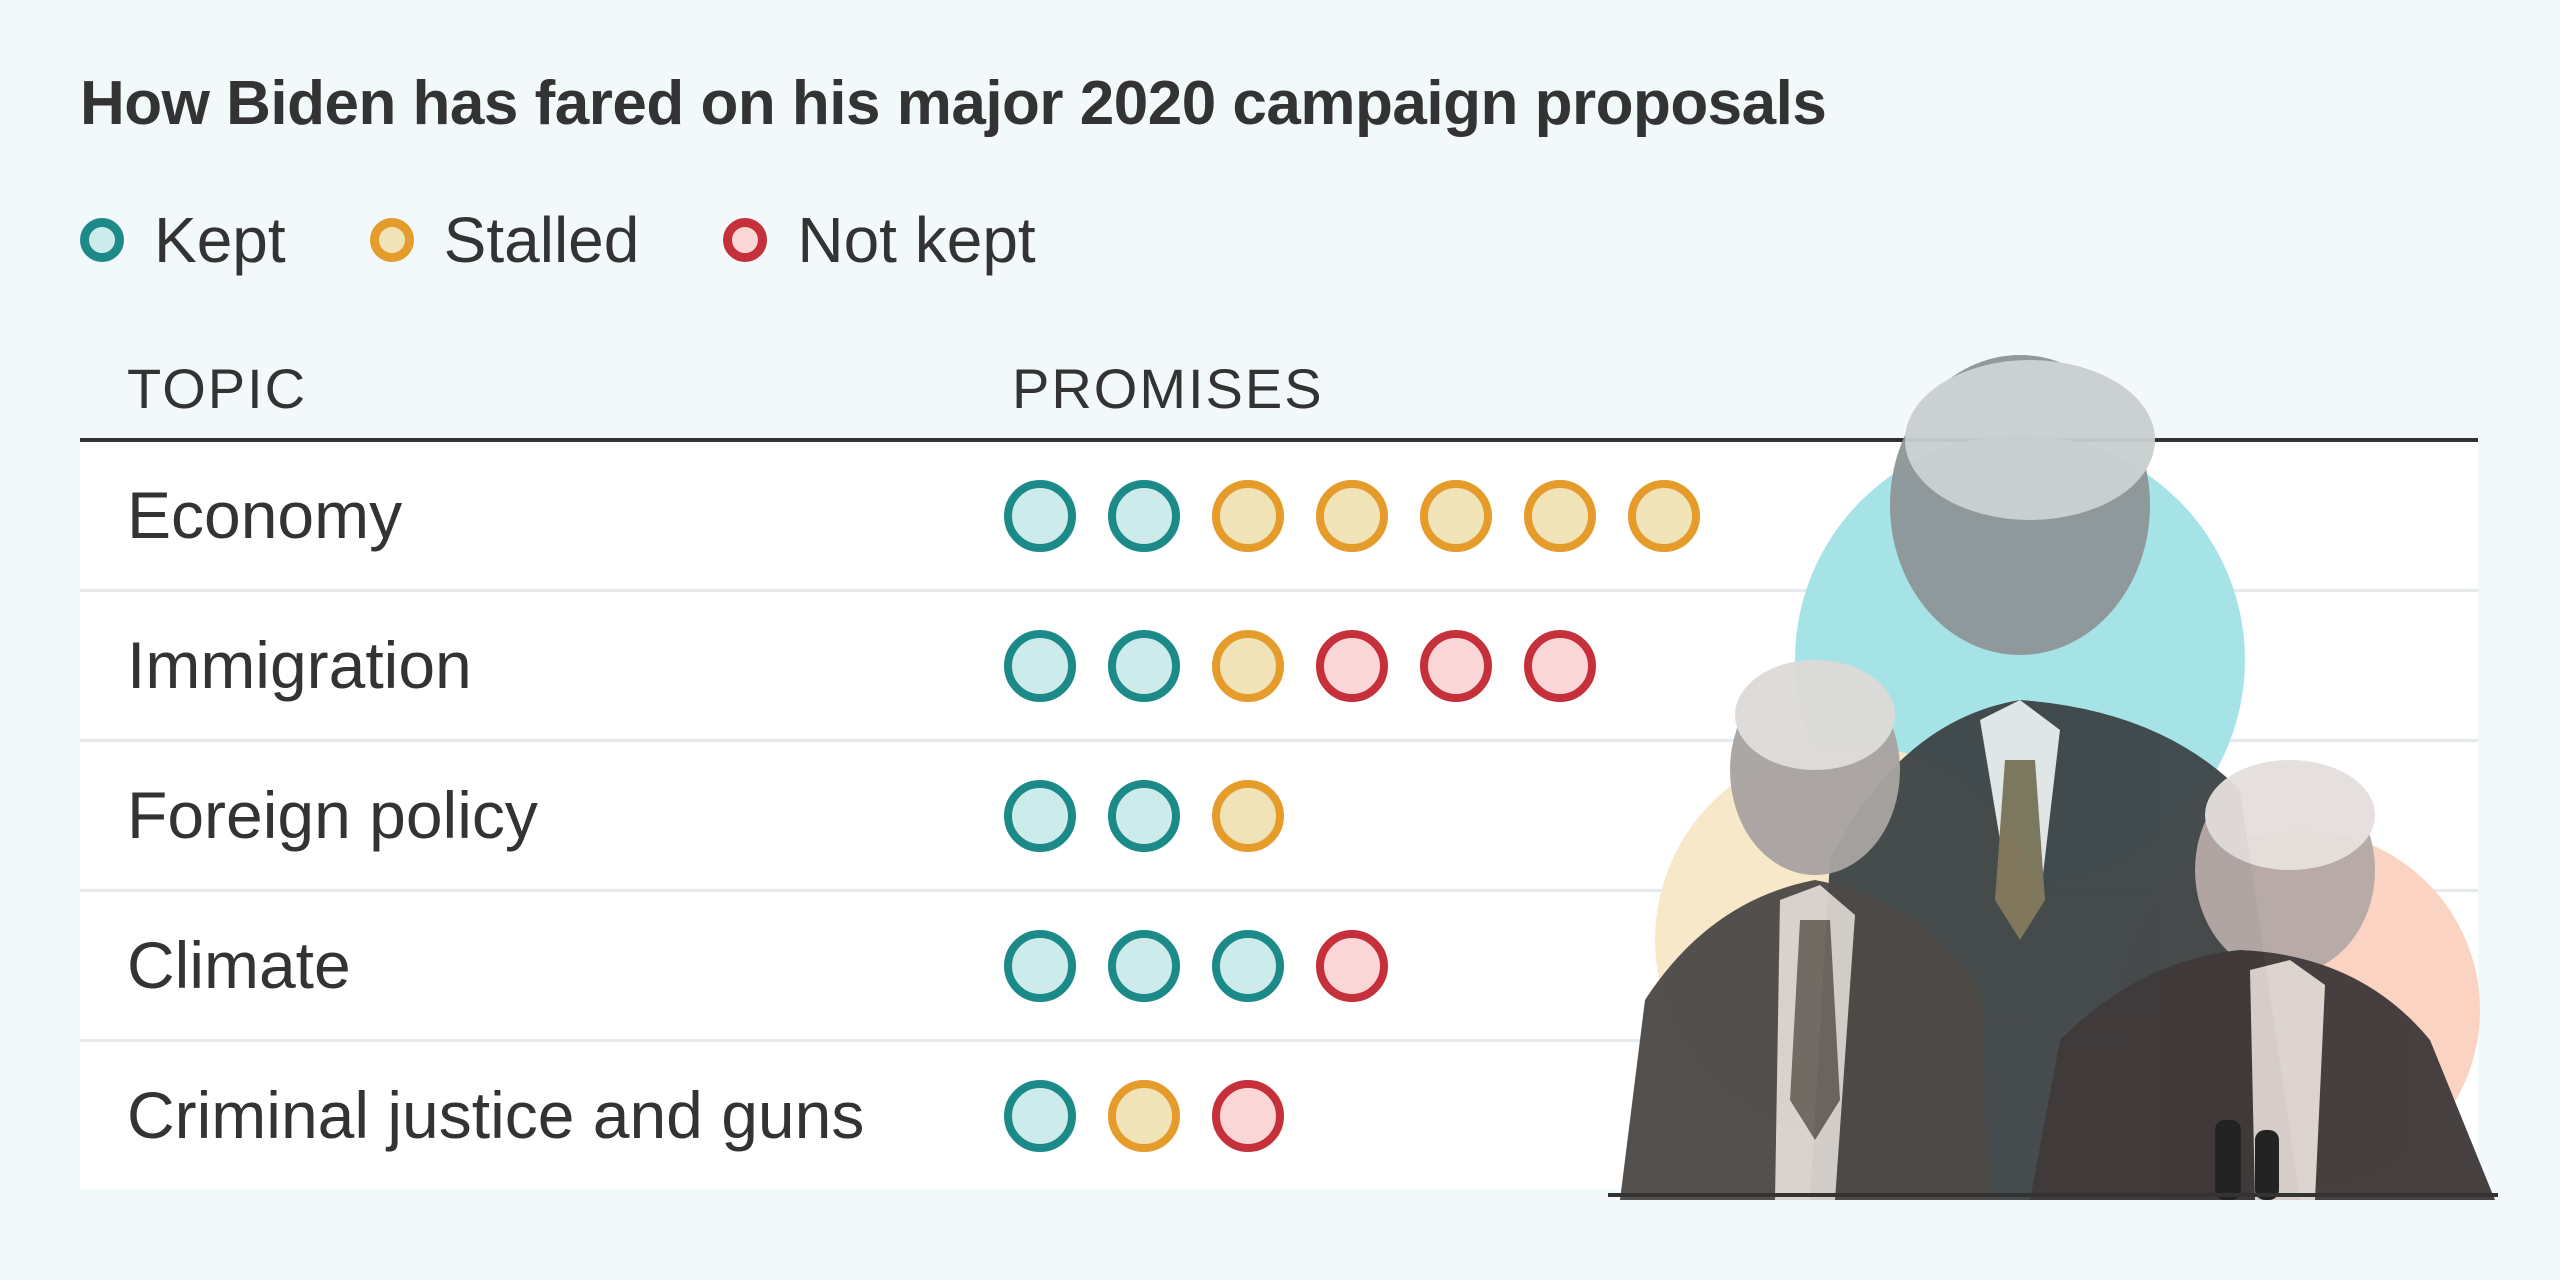 The height and width of the screenshot is (1280, 2560). What do you see at coordinates (541, 240) in the screenshot?
I see `legend-label-stalled: Stalled` at bounding box center [541, 240].